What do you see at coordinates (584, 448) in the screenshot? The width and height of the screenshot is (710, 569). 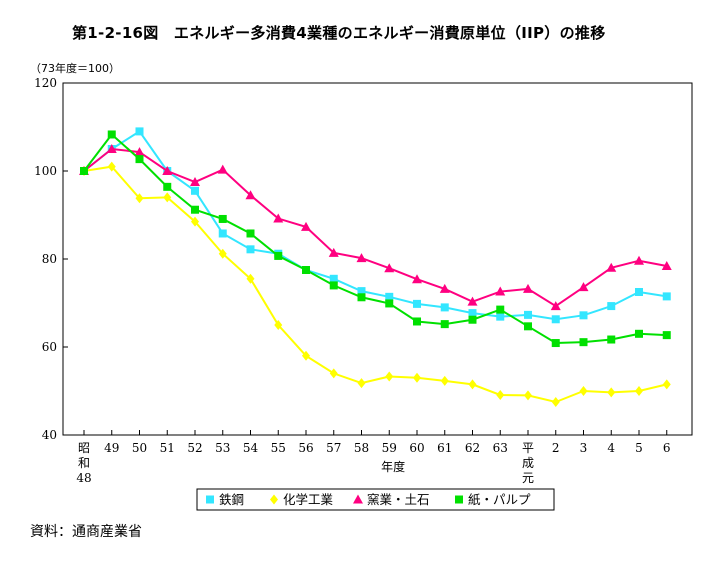 I see `x-tick-label: 3` at bounding box center [584, 448].